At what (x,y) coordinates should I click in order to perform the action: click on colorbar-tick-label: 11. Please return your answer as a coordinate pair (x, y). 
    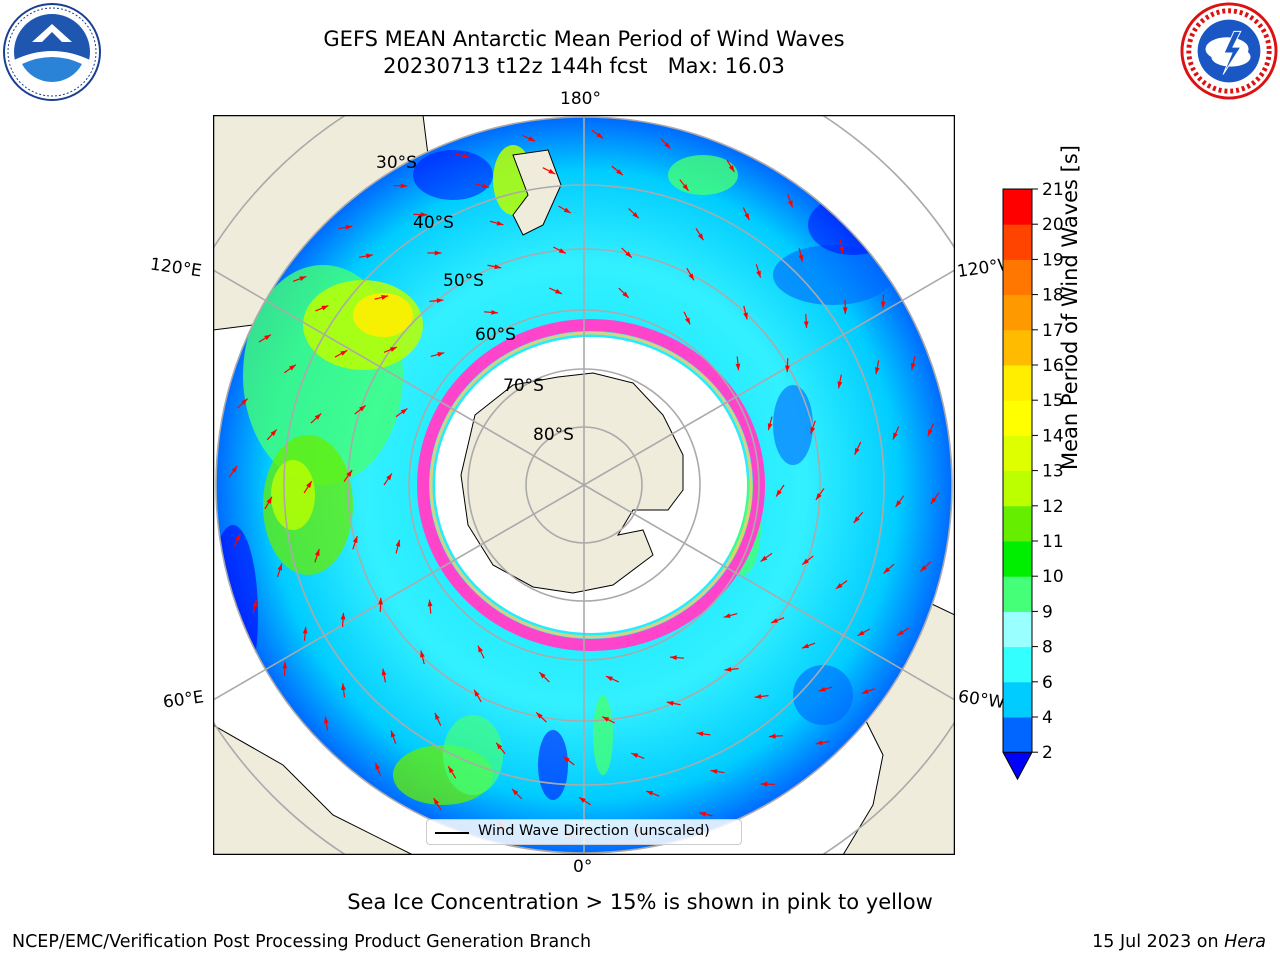
    Looking at the image, I should click on (1053, 542).